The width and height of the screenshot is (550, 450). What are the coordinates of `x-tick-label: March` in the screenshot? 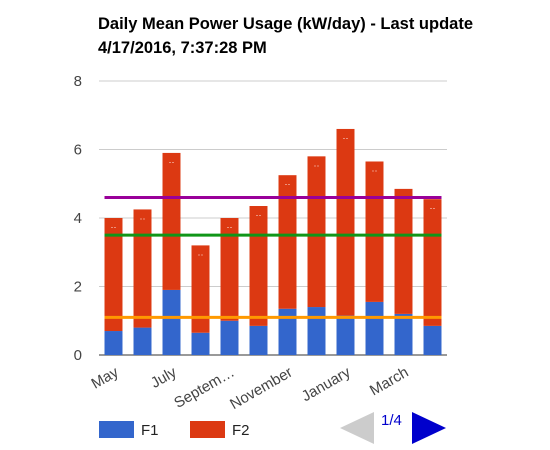 It's located at (389, 382).